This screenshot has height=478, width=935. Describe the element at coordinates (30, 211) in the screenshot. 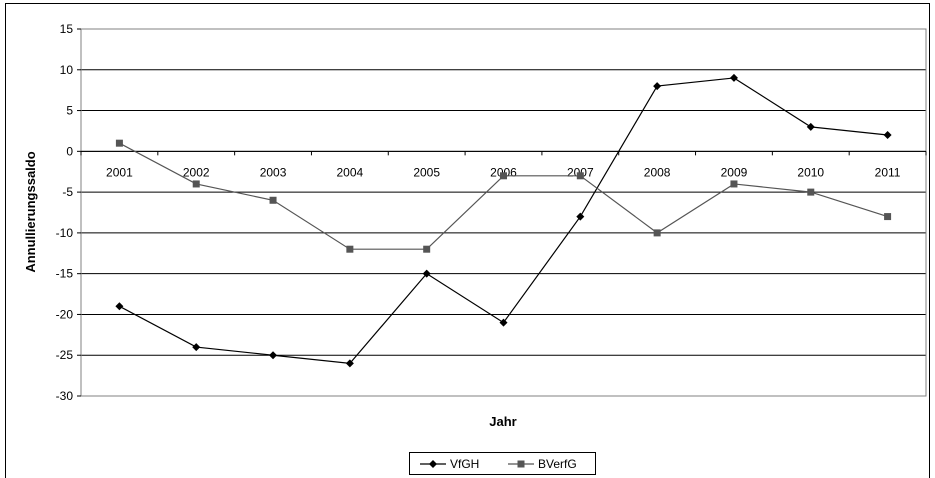

I see `y-axis-label: Annullierungssaldo` at that location.